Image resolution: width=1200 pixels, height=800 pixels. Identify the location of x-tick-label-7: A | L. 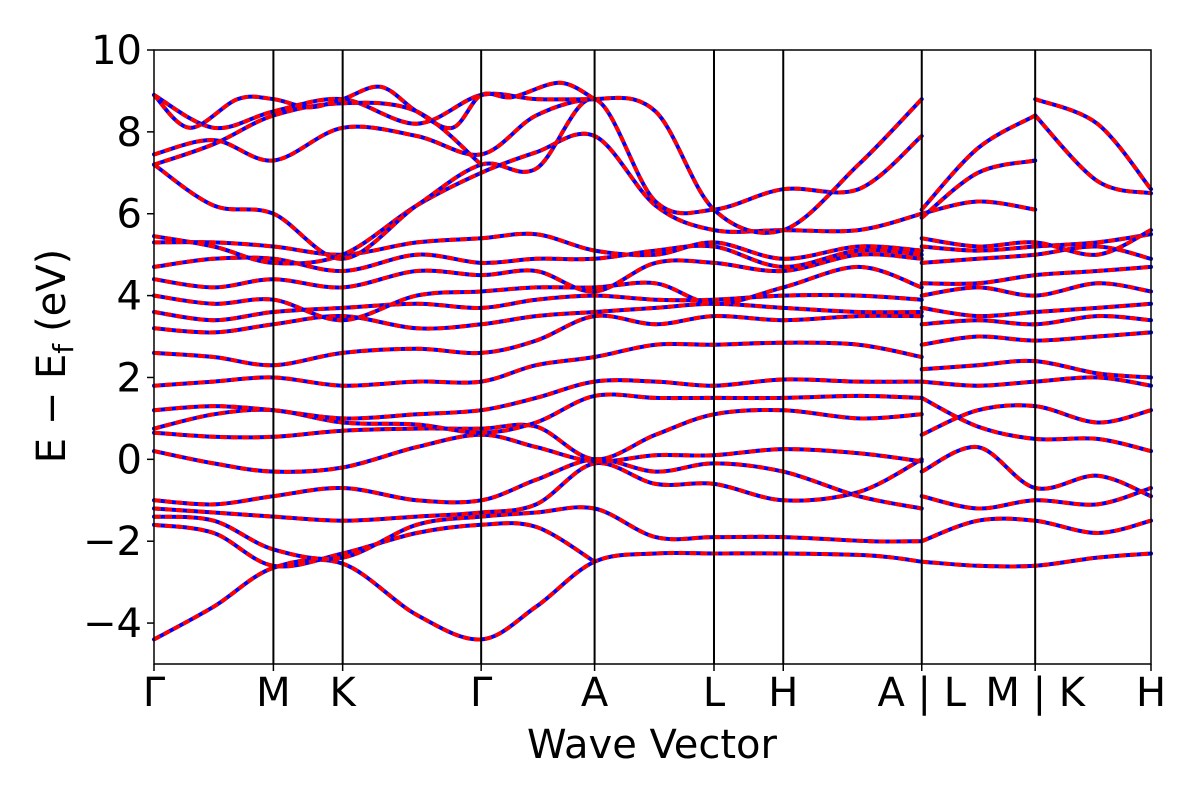
(921, 693).